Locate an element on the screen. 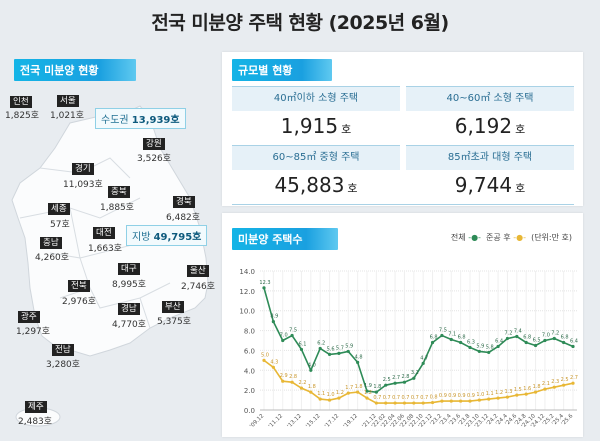 This screenshot has height=441, width=600. data-label: 2.1 is located at coordinates (546, 384).